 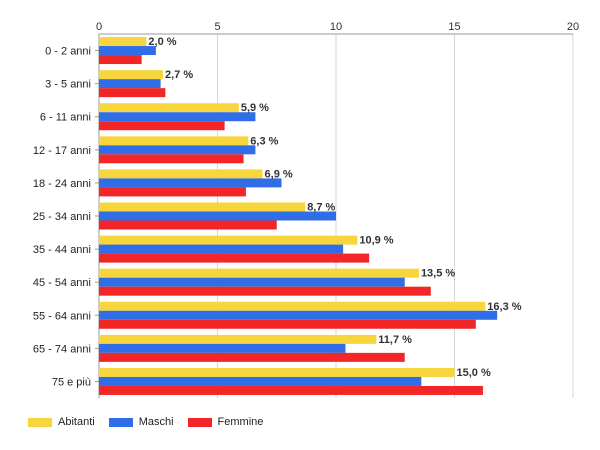 I want to click on x-tick-label: 0, so click(x=99, y=27).